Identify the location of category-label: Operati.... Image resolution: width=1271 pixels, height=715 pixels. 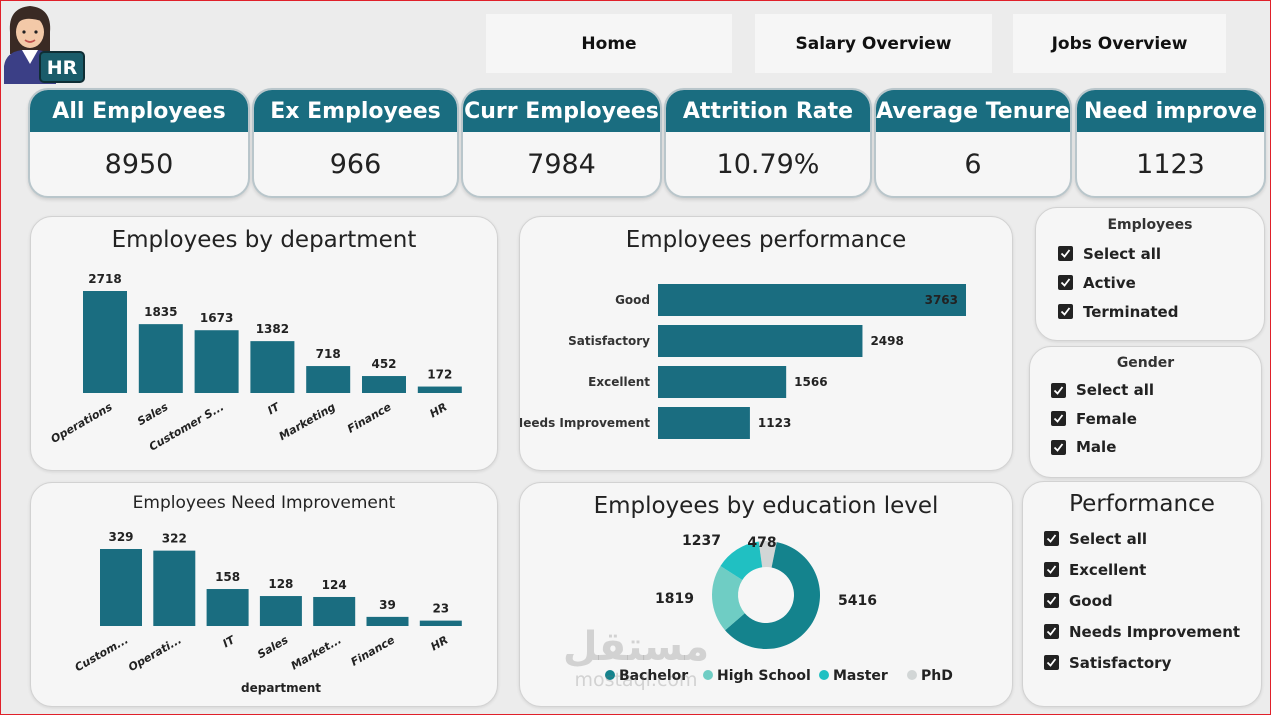
(155, 653).